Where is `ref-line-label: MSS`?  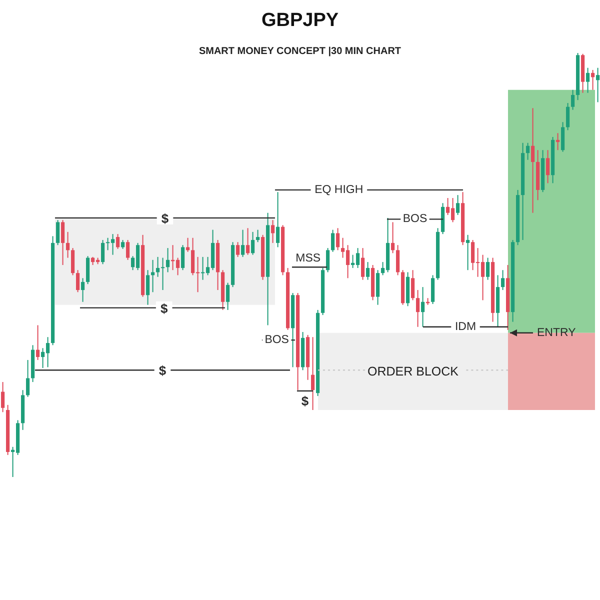 ref-line-label: MSS is located at coordinates (308, 258).